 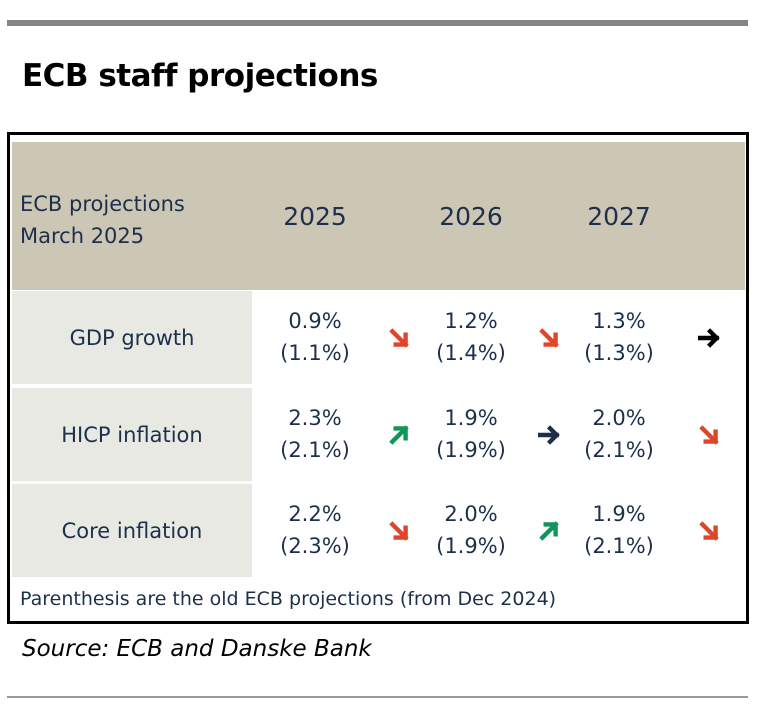 What do you see at coordinates (377, 23) in the screenshot?
I see `top-rule` at bounding box center [377, 23].